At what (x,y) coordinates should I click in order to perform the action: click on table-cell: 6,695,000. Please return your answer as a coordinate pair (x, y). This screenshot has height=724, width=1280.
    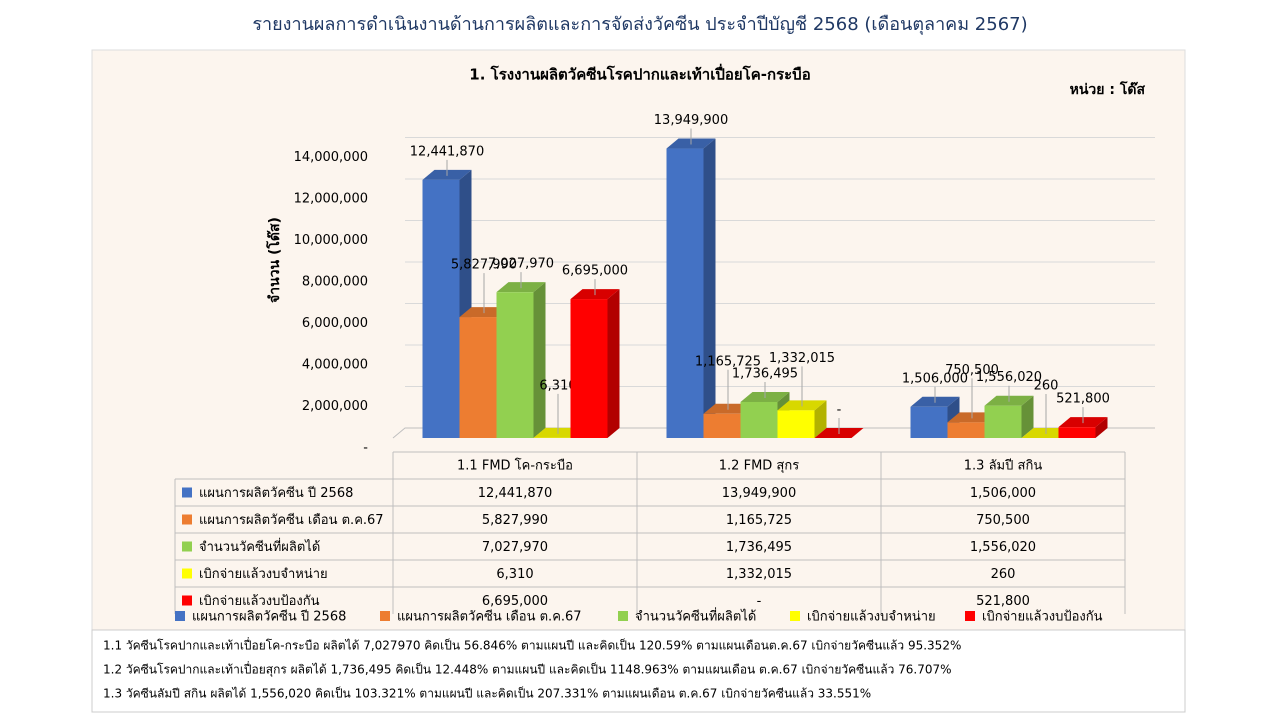
    Looking at the image, I should click on (515, 601).